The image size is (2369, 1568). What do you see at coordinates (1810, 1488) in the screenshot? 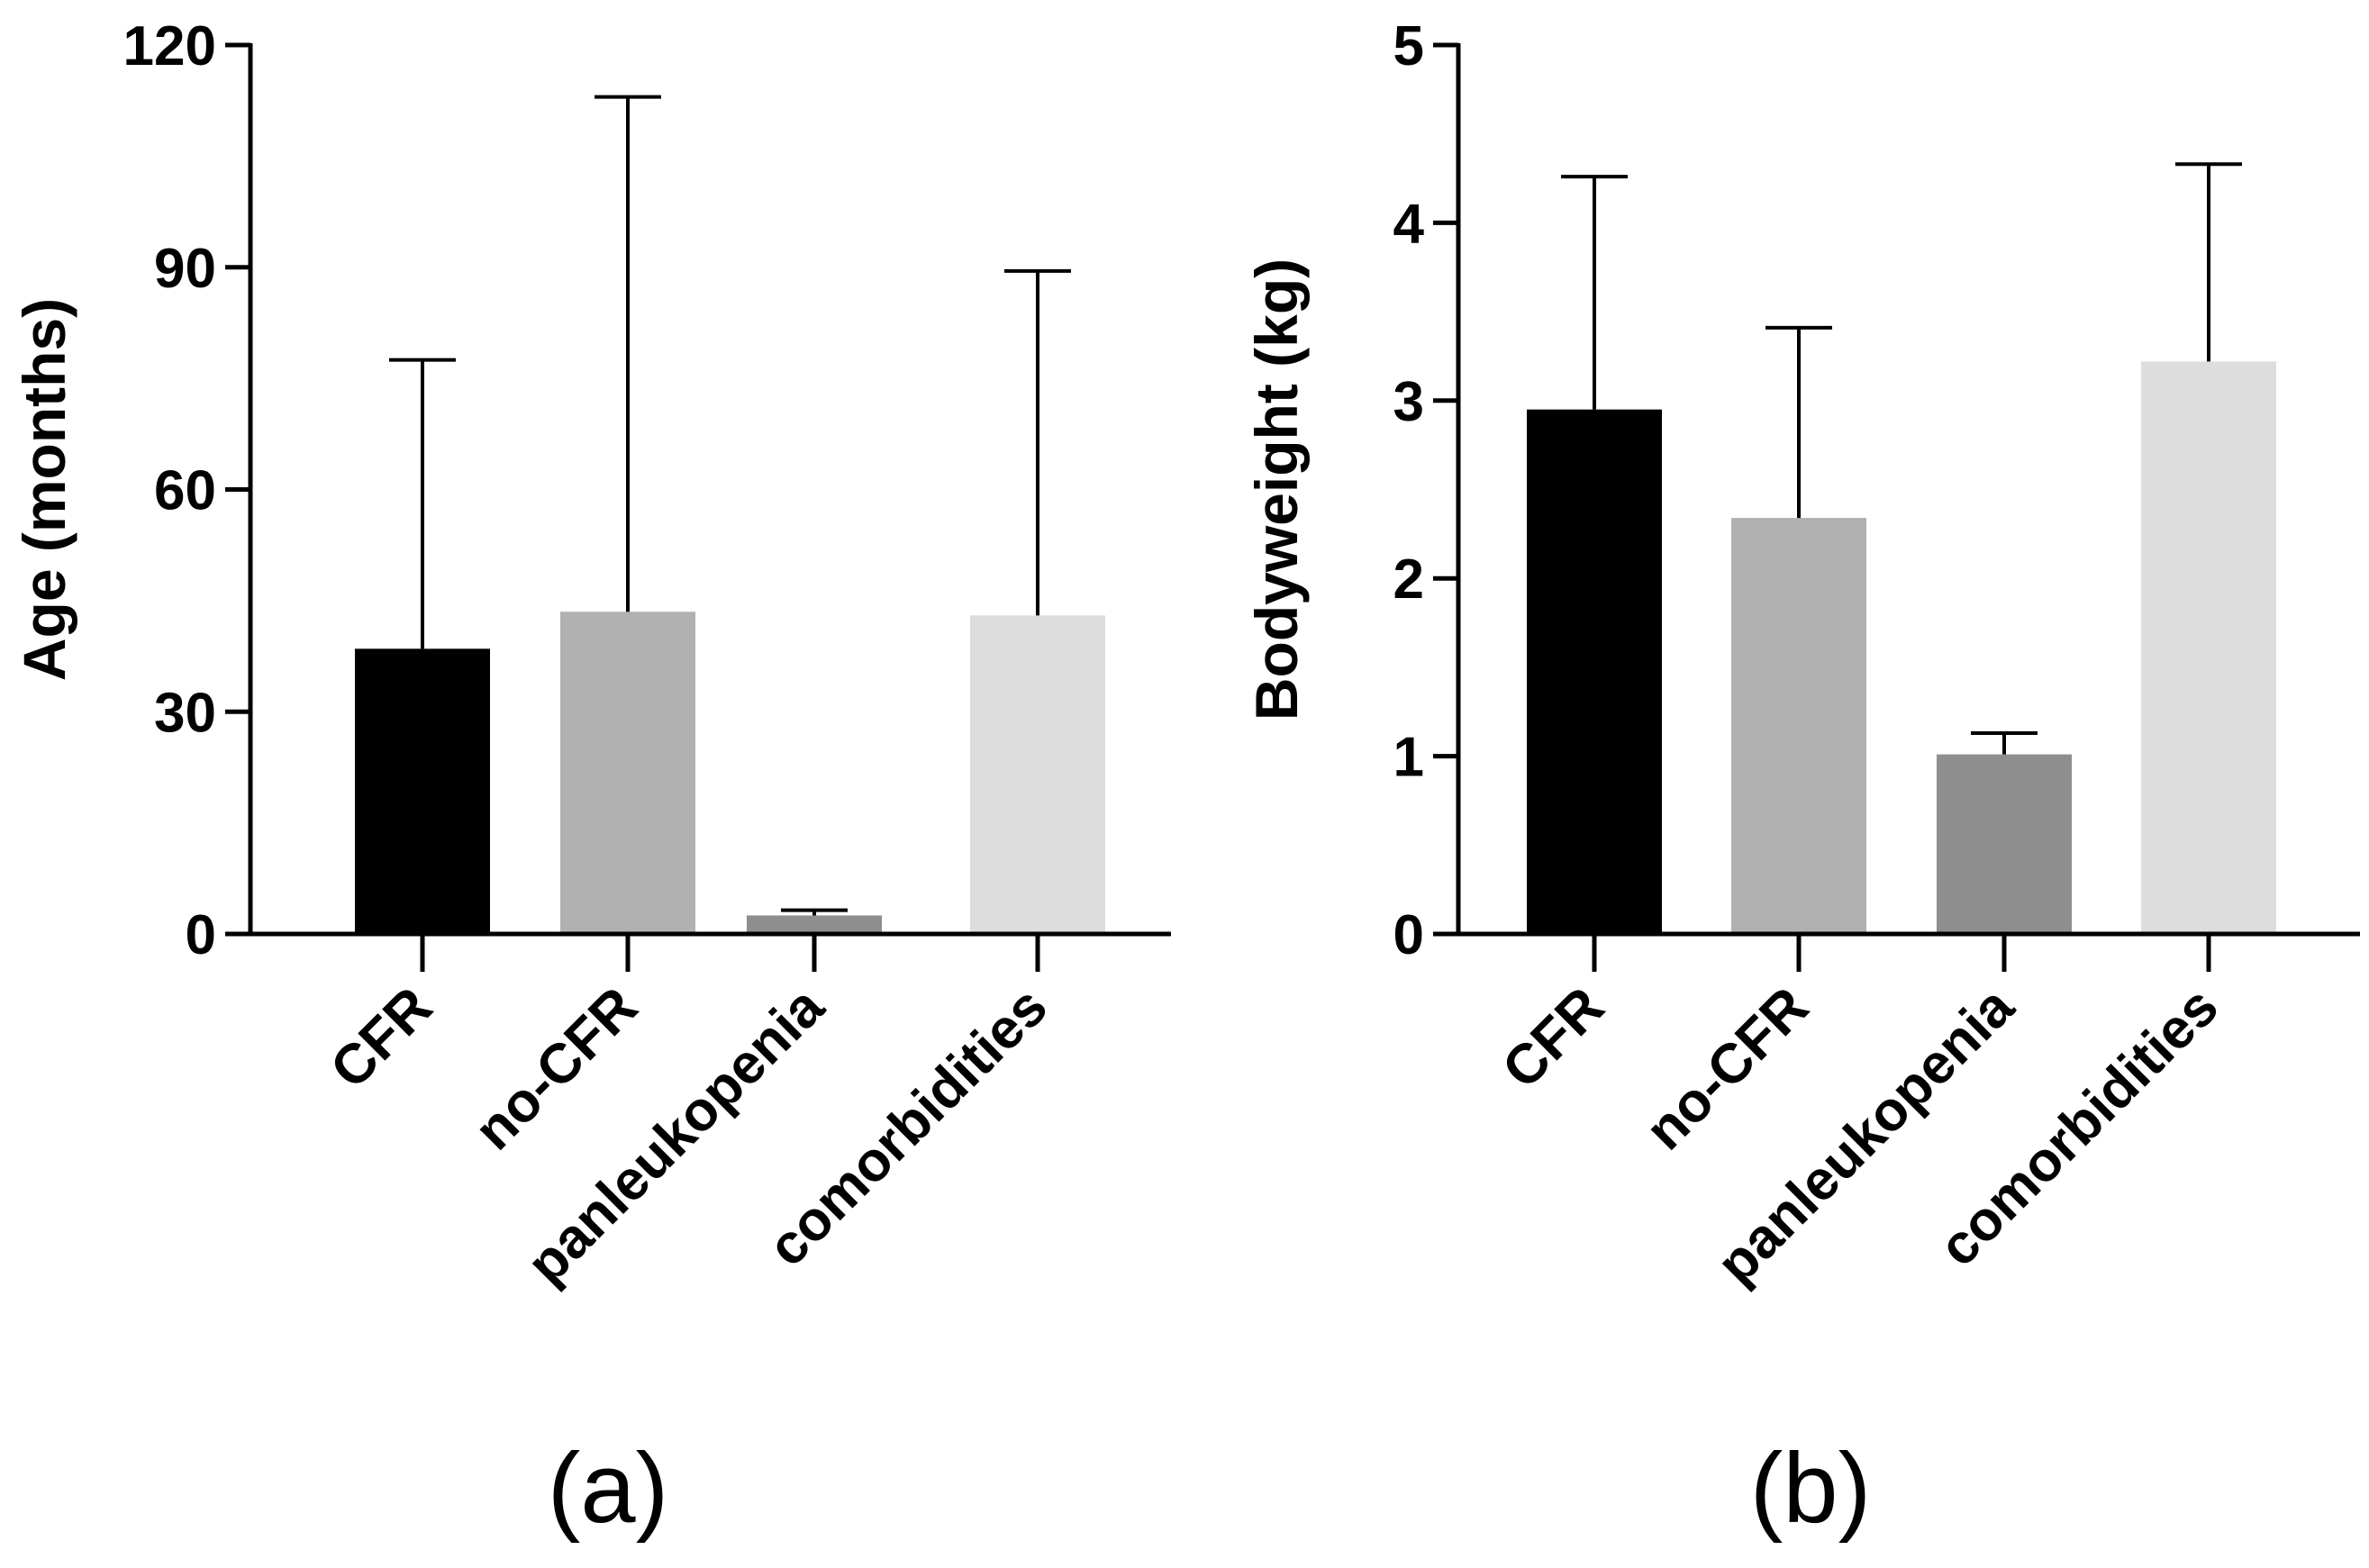
I see `panel-label-b: (b)` at bounding box center [1810, 1488].